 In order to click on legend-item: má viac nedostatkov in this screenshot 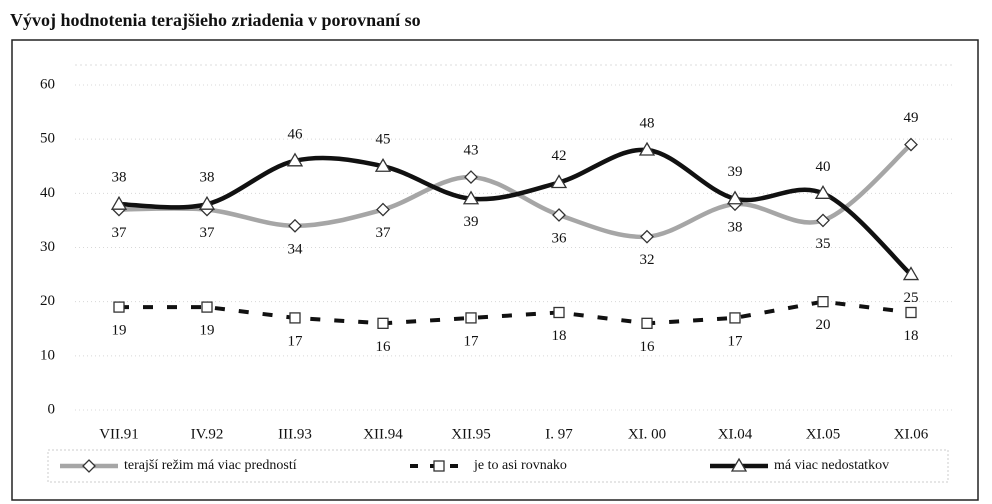, I will do `click(799, 465)`.